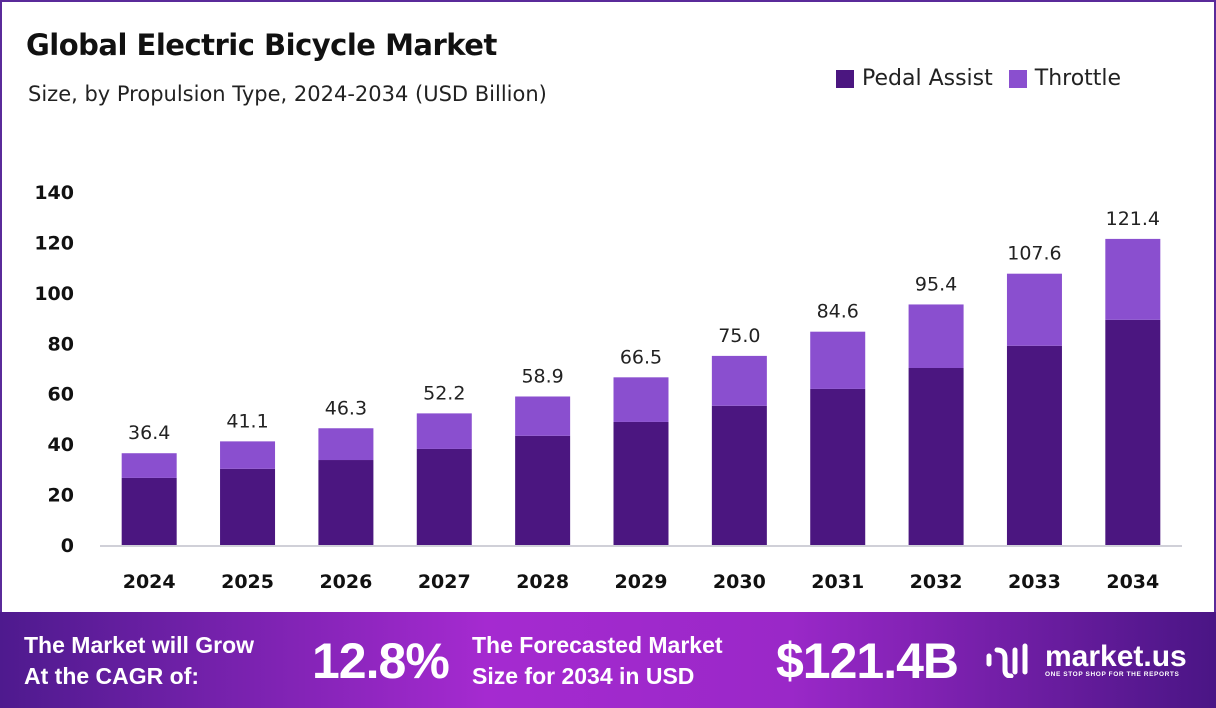 The height and width of the screenshot is (708, 1216). I want to click on logo-tagline: ONE STOP SHOP FOR THE REPORTS, so click(1112, 674).